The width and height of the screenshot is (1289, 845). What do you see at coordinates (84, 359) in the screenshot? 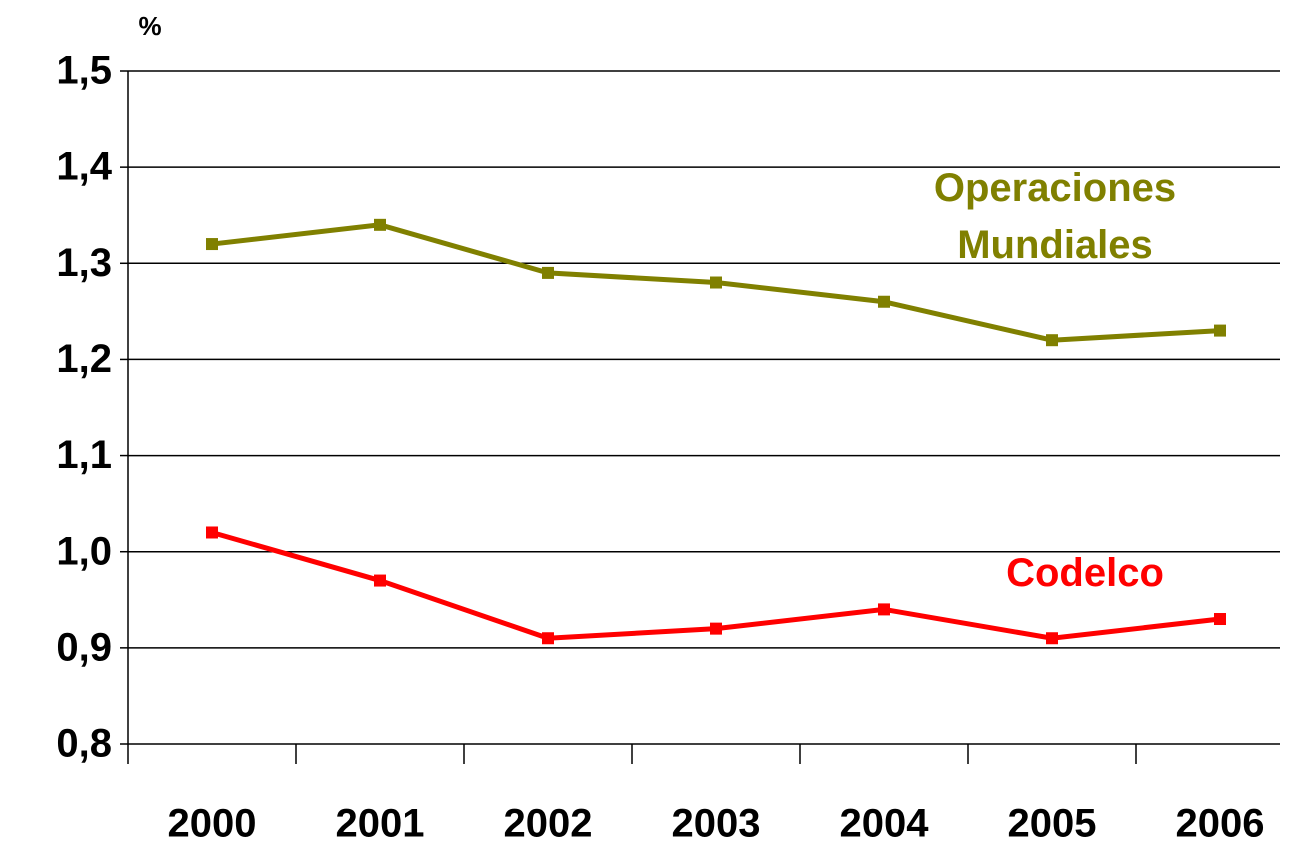
I see `y-tick-label: 1,2` at bounding box center [84, 359].